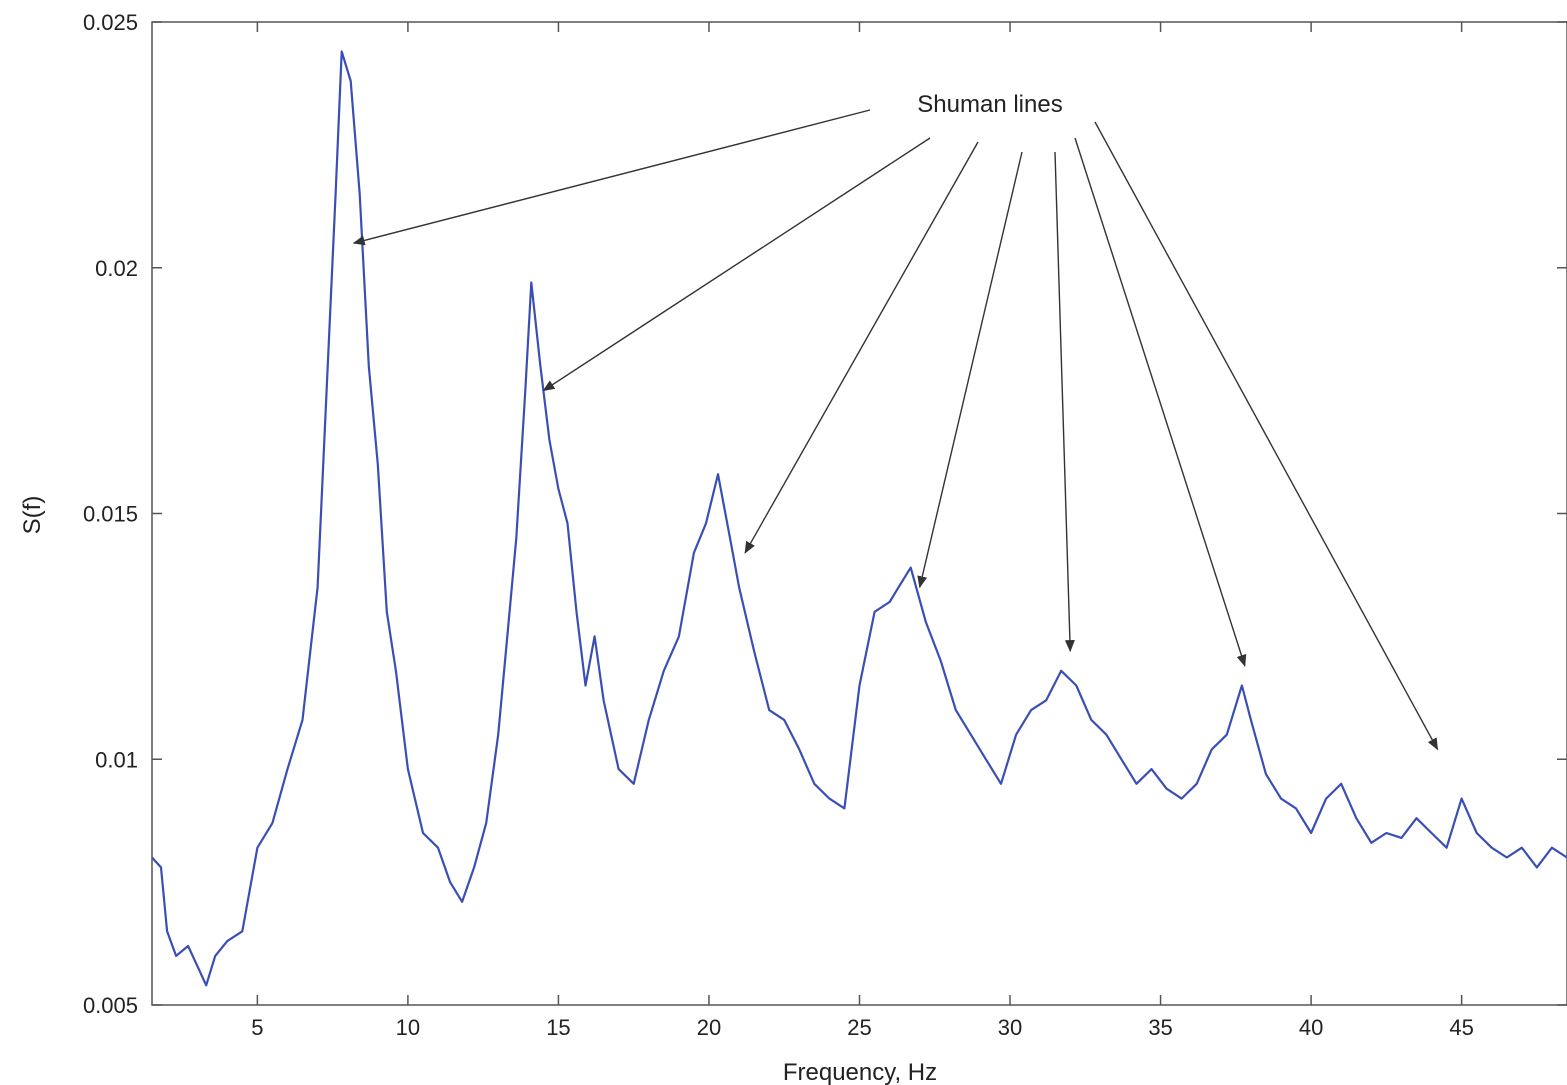  I want to click on x-tick-label: 15, so click(558, 1027).